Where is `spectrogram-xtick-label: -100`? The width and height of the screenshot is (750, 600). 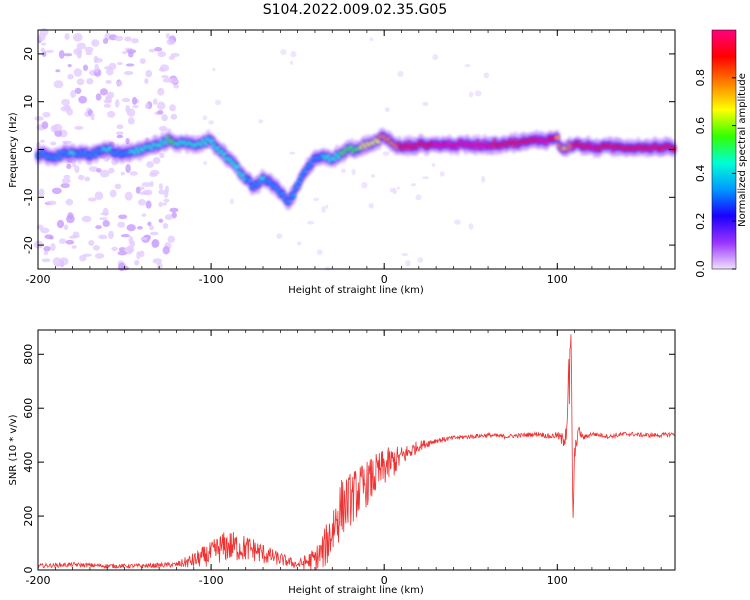 spectrogram-xtick-label: -100 is located at coordinates (211, 279).